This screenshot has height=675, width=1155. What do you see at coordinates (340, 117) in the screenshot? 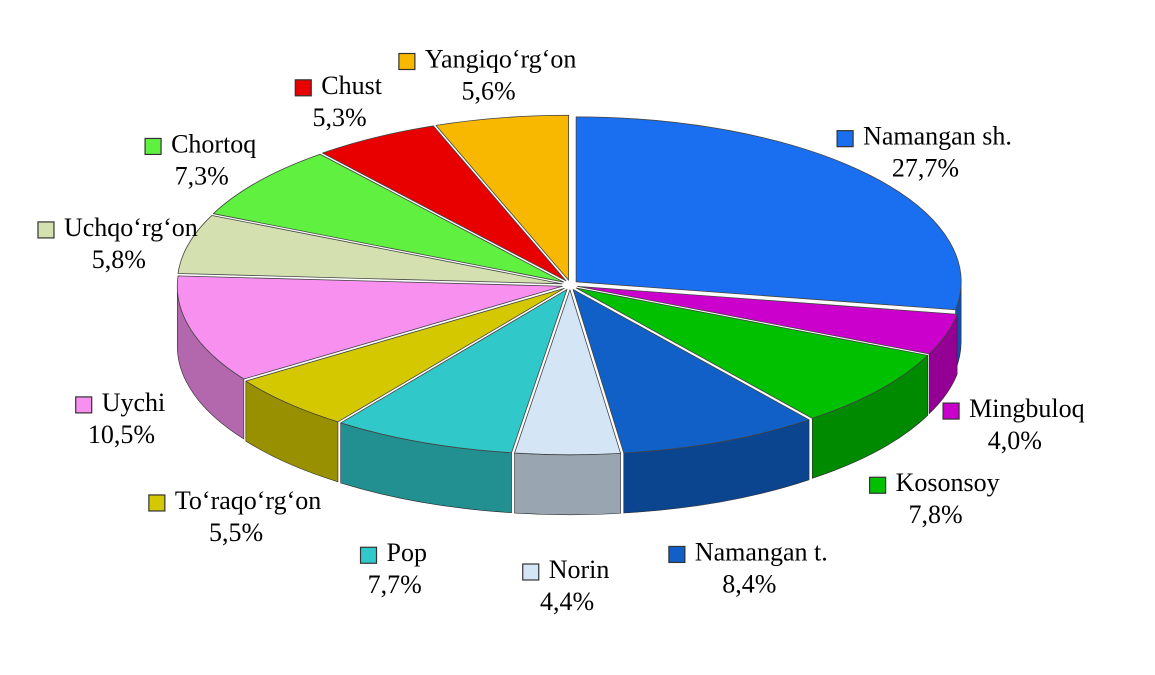
I see `label-value: 5,3%` at bounding box center [340, 117].